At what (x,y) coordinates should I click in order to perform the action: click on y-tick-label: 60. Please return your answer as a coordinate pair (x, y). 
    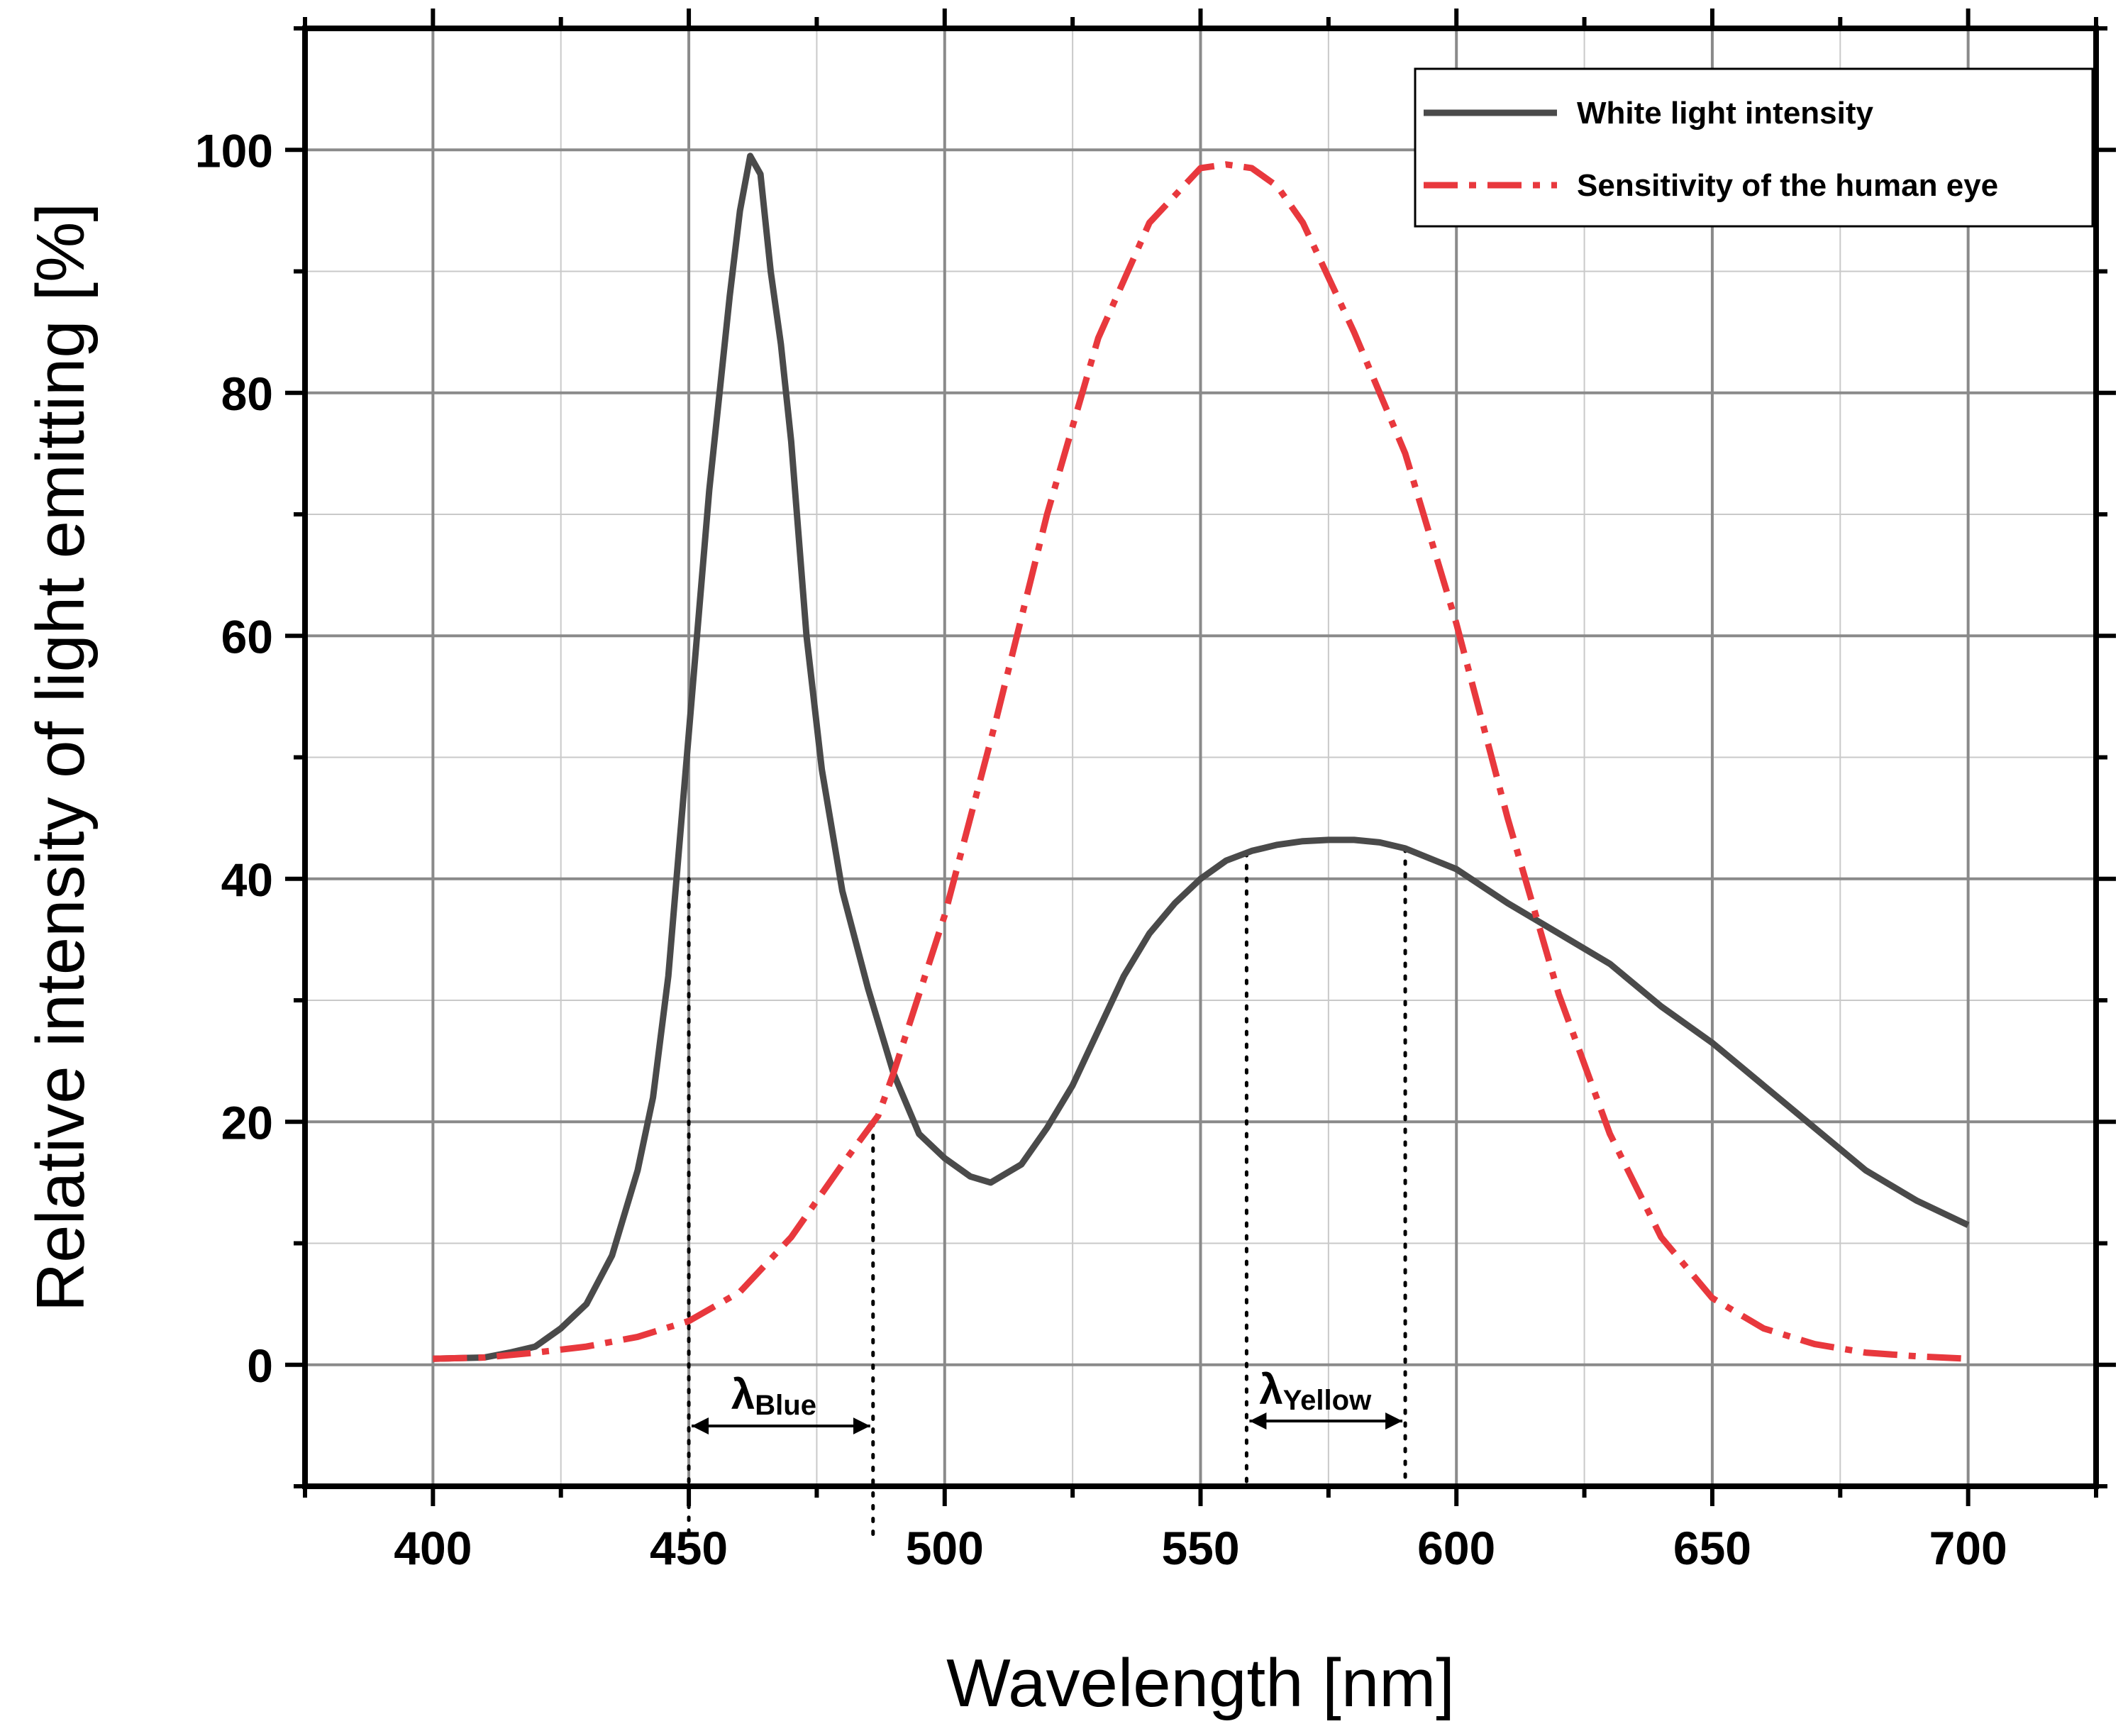
    Looking at the image, I should click on (247, 636).